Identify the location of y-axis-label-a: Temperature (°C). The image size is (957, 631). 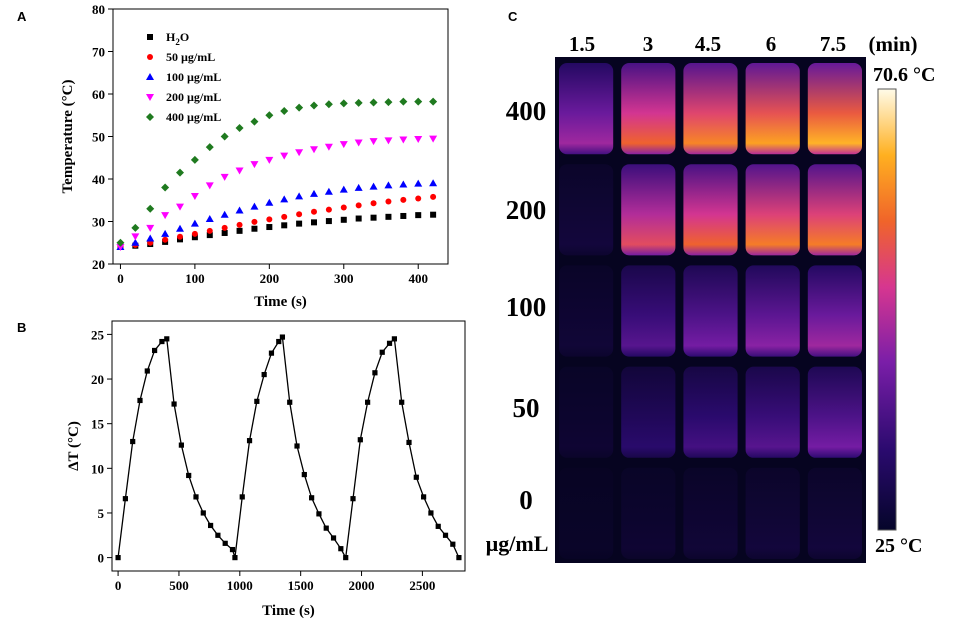
(68, 137).